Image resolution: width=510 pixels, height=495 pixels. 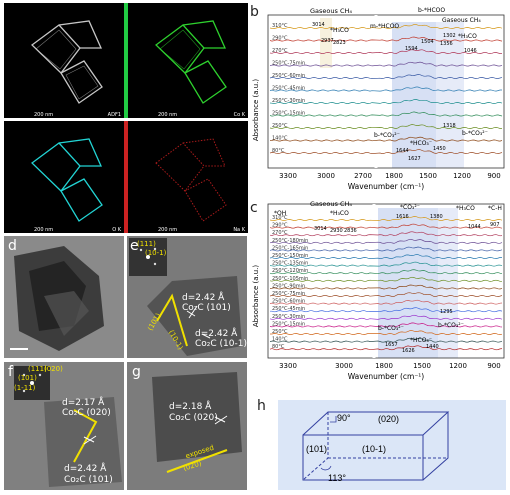 I want to click on spectrum-b-tick-1800: 1800, so click(x=394, y=176).